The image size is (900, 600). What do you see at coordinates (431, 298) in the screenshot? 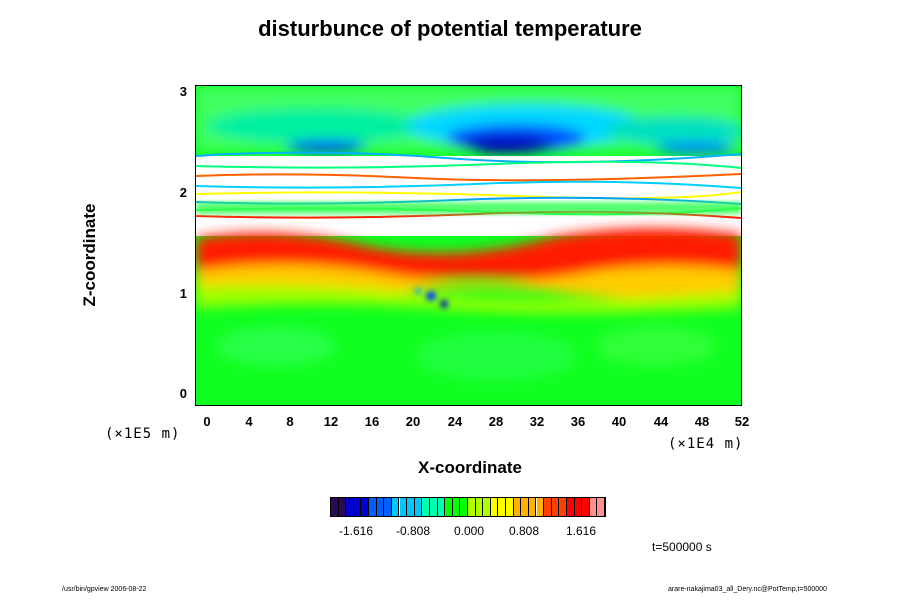
I see `cold-spots` at bounding box center [431, 298].